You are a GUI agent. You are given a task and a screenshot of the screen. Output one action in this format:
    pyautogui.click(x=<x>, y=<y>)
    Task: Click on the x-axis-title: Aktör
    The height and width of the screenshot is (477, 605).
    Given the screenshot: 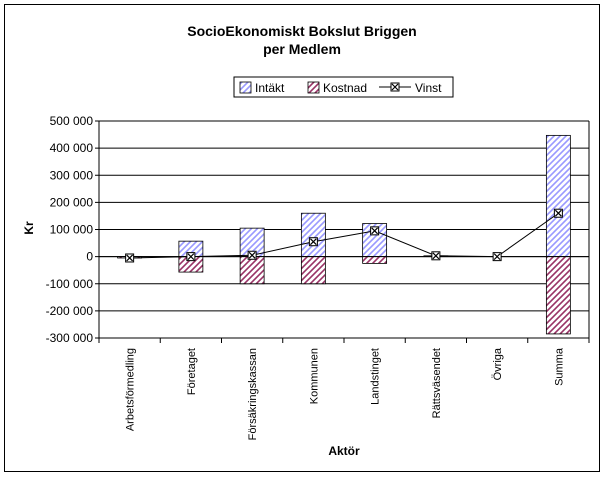 What is the action you would take?
    pyautogui.click(x=344, y=451)
    